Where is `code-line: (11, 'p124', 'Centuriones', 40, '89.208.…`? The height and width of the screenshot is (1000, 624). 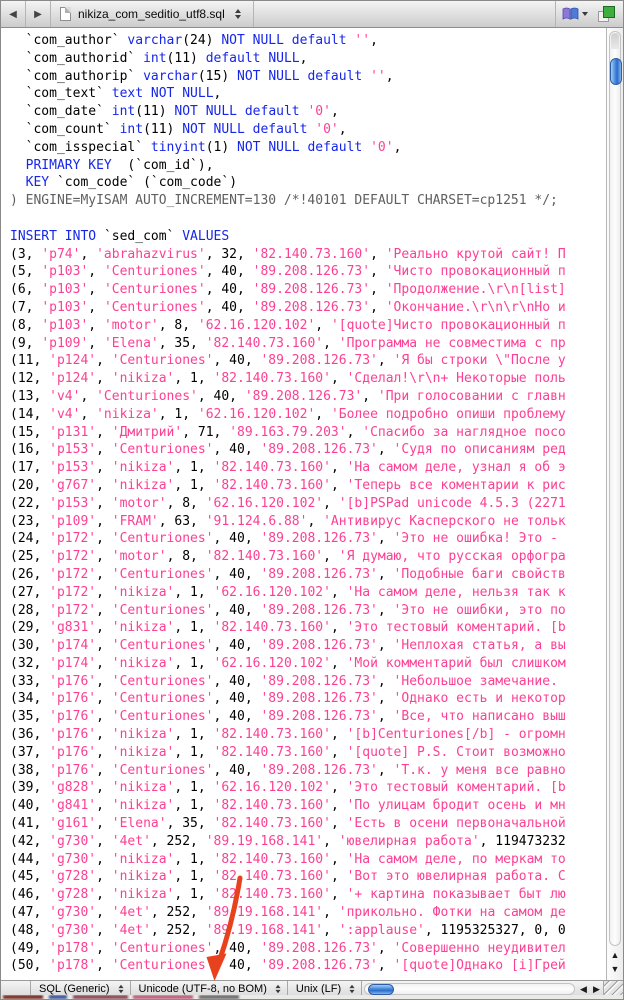
code-line: (11, 'p124', 'Centuriones', 40, '89.208.… is located at coordinates (288, 361).